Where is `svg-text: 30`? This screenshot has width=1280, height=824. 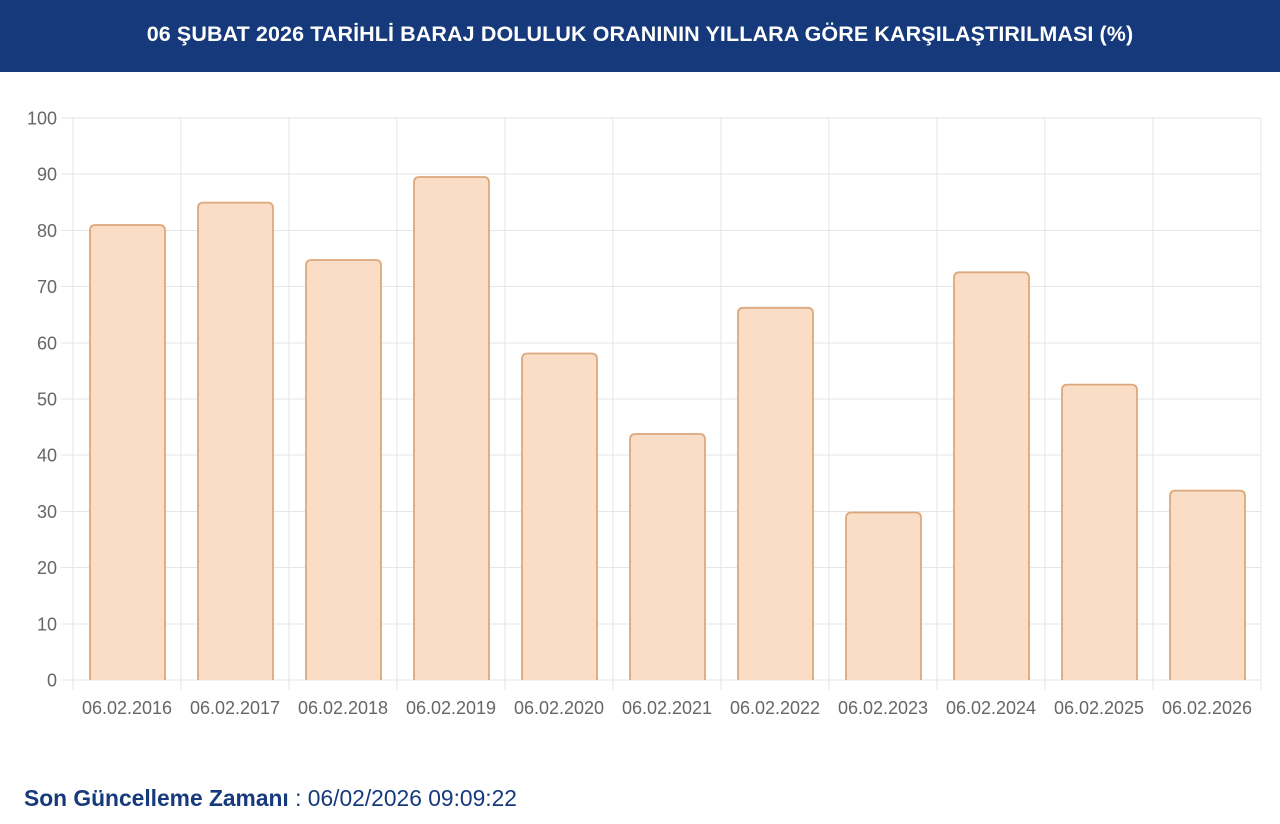 svg-text: 30 is located at coordinates (47, 512).